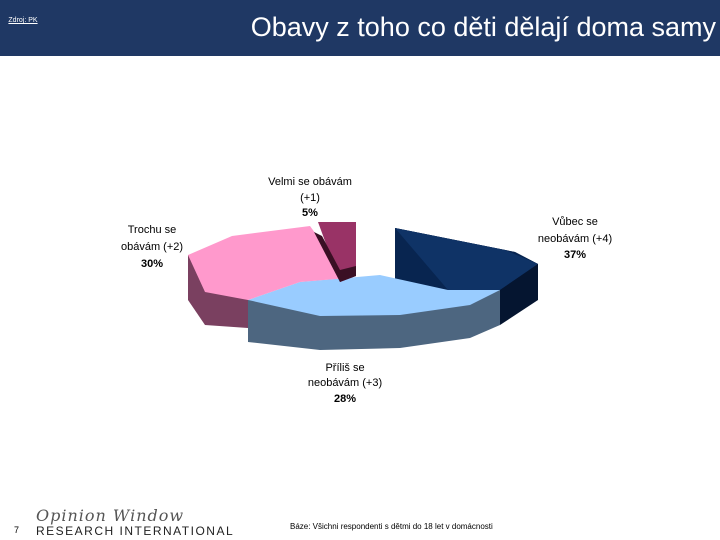 The image size is (720, 540). Describe the element at coordinates (345, 383) in the screenshot. I see `slice-label-prilis-2: neobávám (+3)` at that location.